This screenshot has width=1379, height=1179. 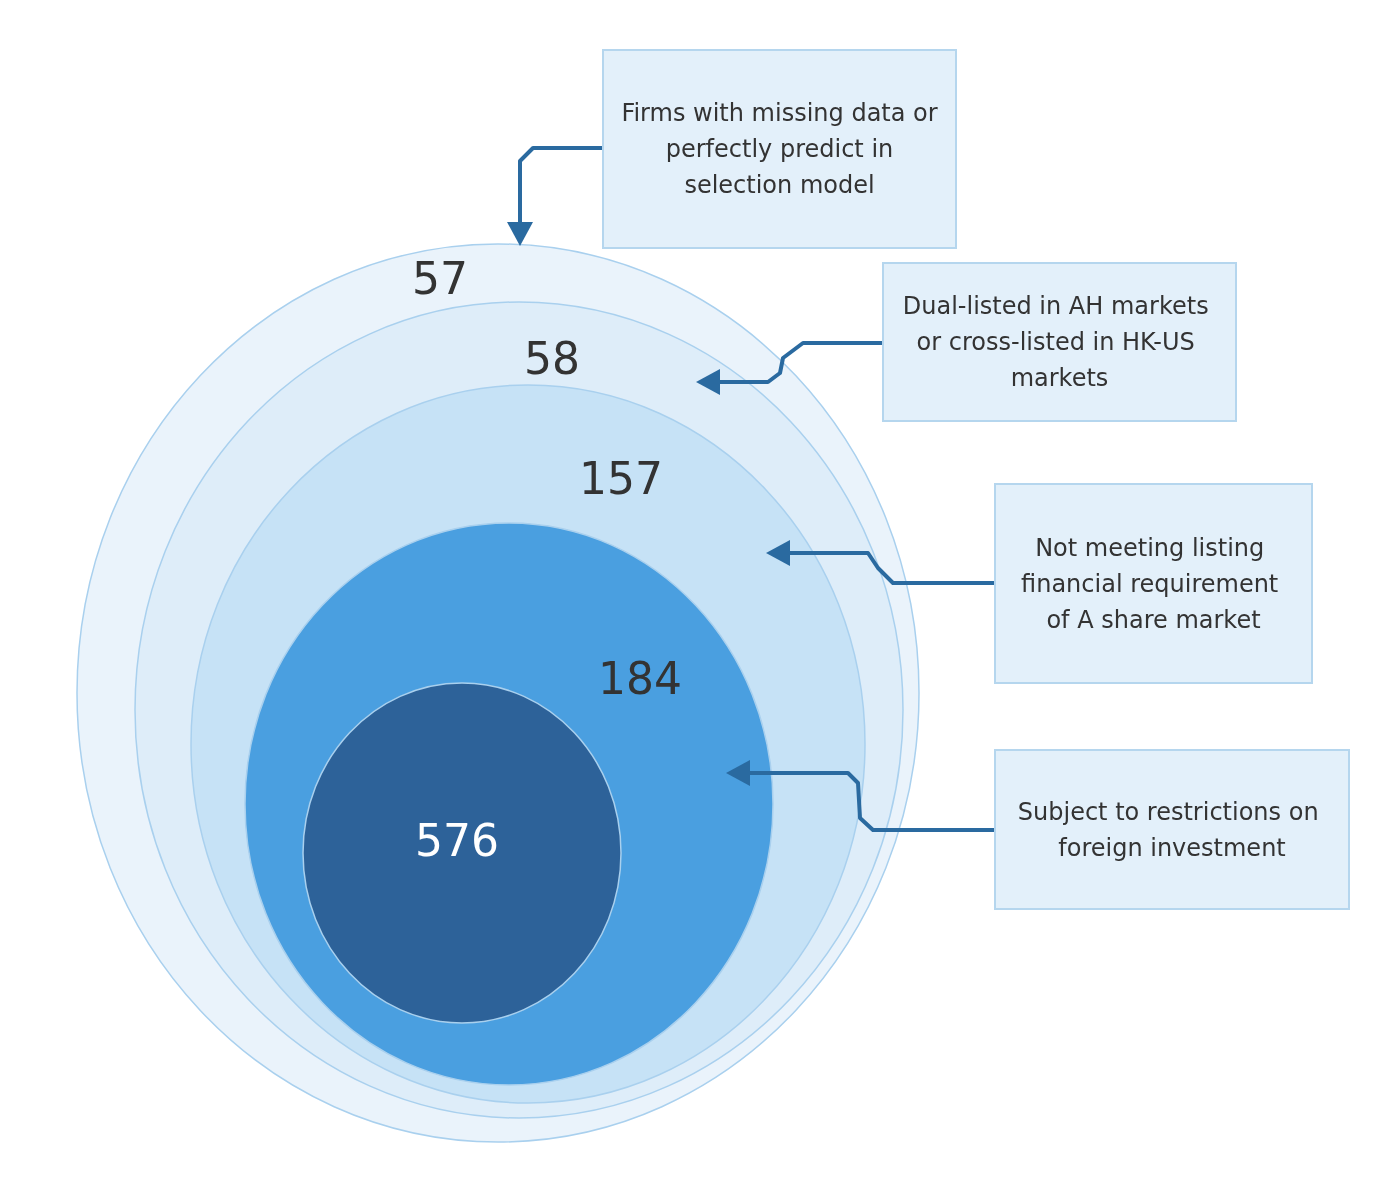 I want to click on data-label: 58, so click(x=552, y=358).